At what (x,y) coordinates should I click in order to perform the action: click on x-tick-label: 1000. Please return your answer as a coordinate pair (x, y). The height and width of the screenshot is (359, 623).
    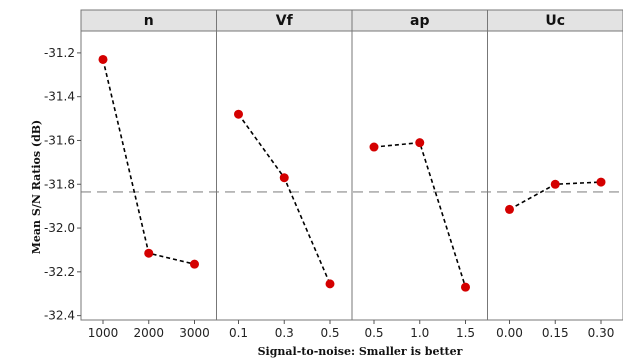
    Looking at the image, I should click on (103, 333).